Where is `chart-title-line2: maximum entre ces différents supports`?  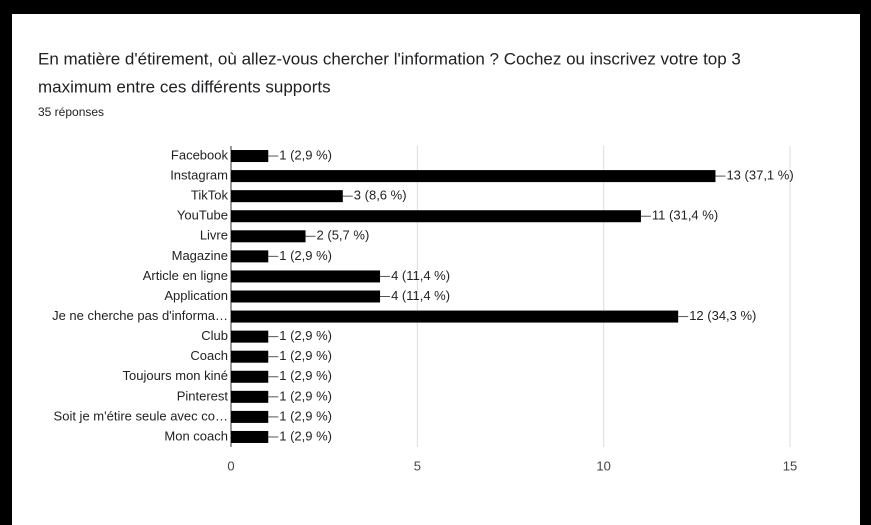 chart-title-line2: maximum entre ces différents supports is located at coordinates (184, 86).